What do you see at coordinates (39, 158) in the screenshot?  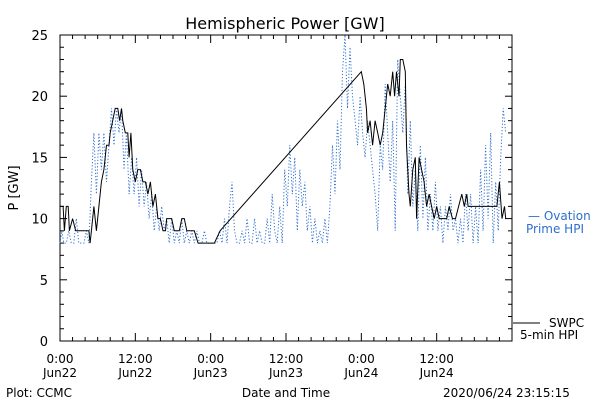 I see `y-tick-label: 15` at bounding box center [39, 158].